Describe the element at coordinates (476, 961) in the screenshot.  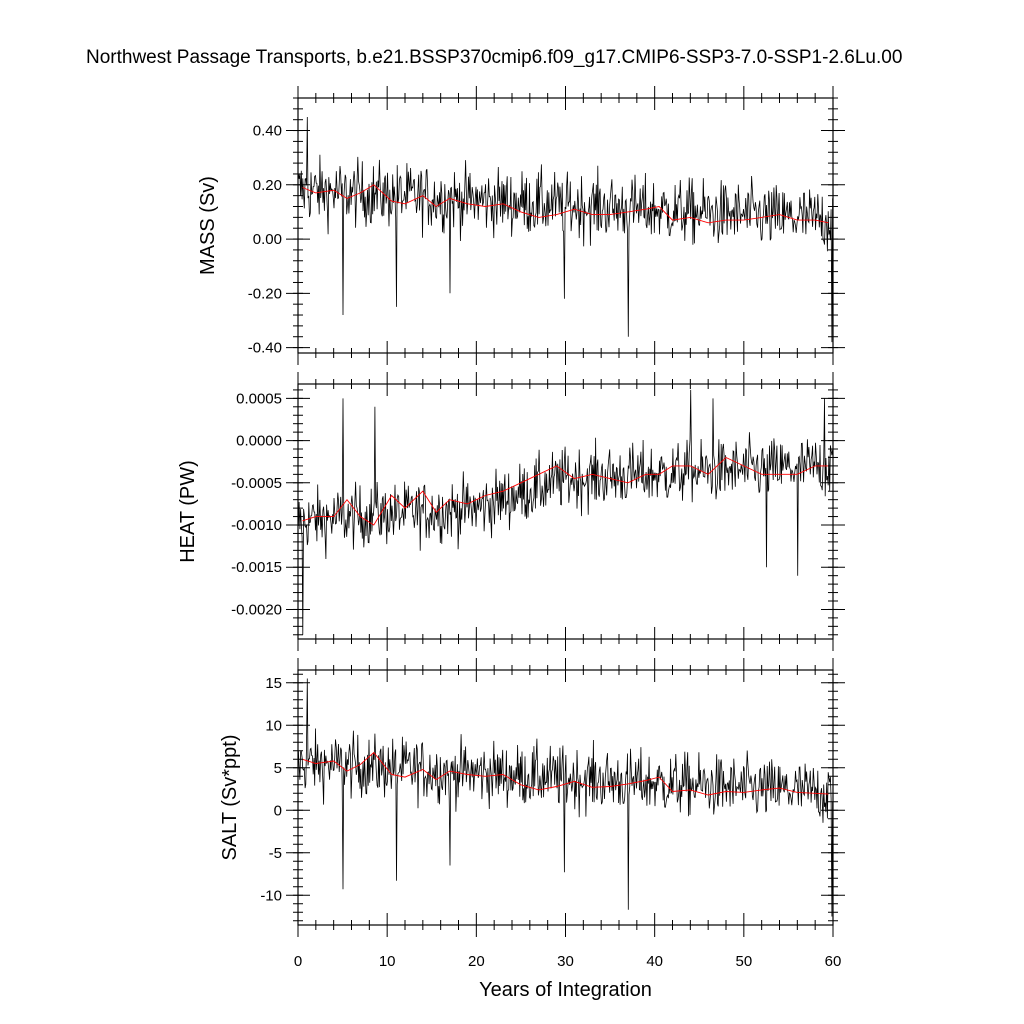
I see `x-tick-label: 20` at that location.